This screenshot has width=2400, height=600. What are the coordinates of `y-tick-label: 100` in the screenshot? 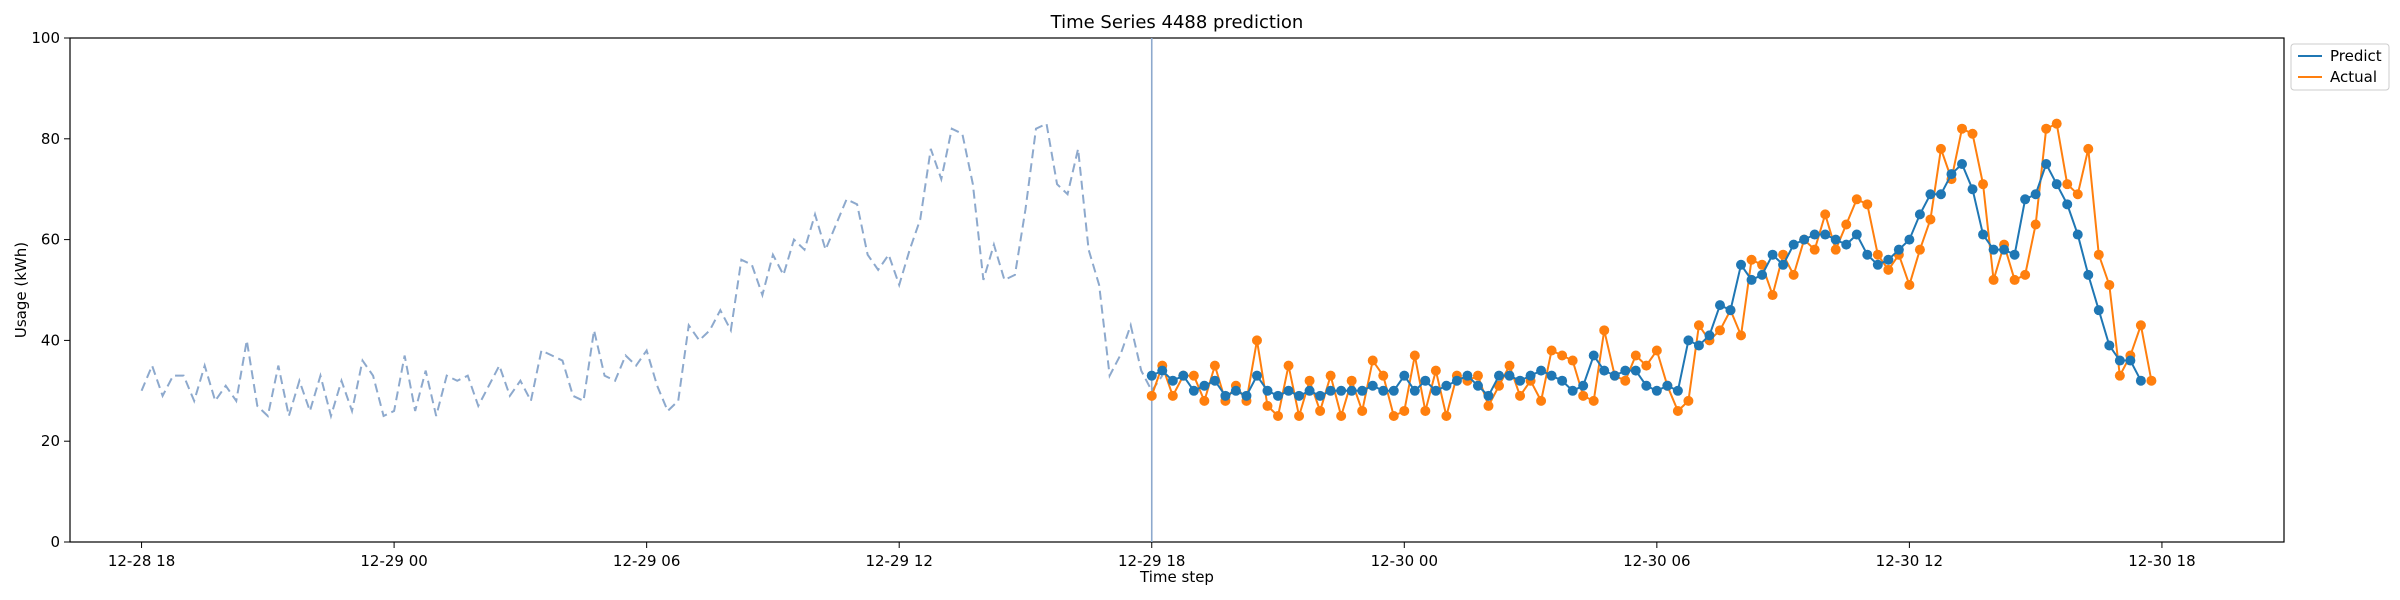 It's located at (45, 38).